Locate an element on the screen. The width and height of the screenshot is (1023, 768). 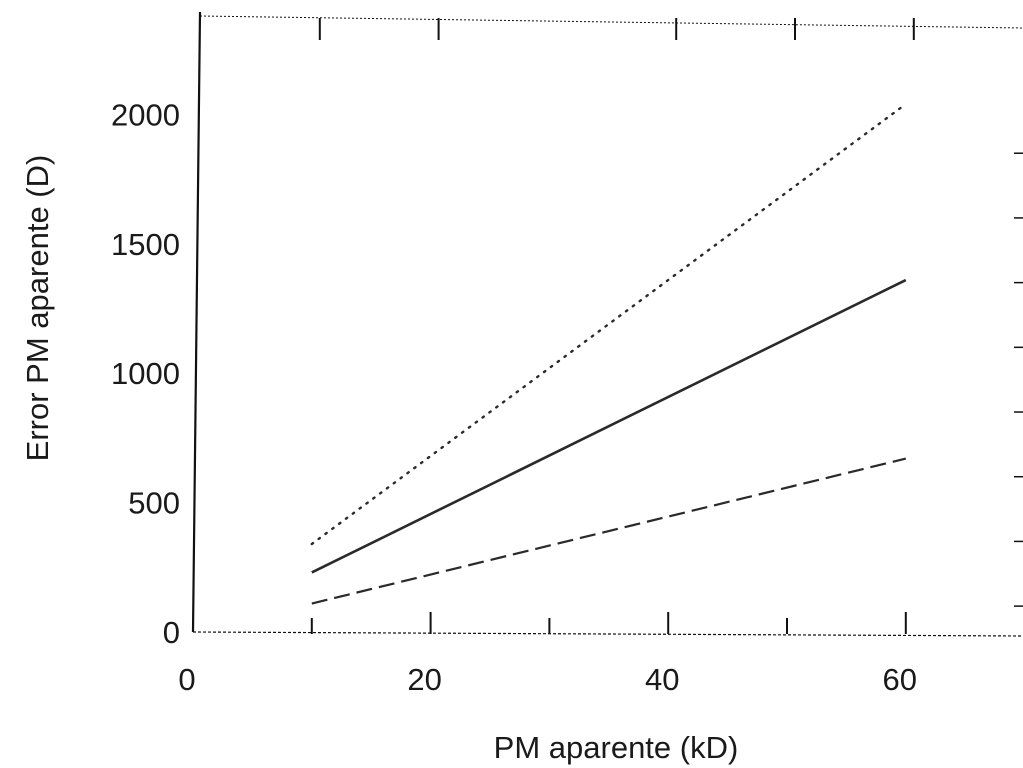
series-line-dashed is located at coordinates (609, 531).